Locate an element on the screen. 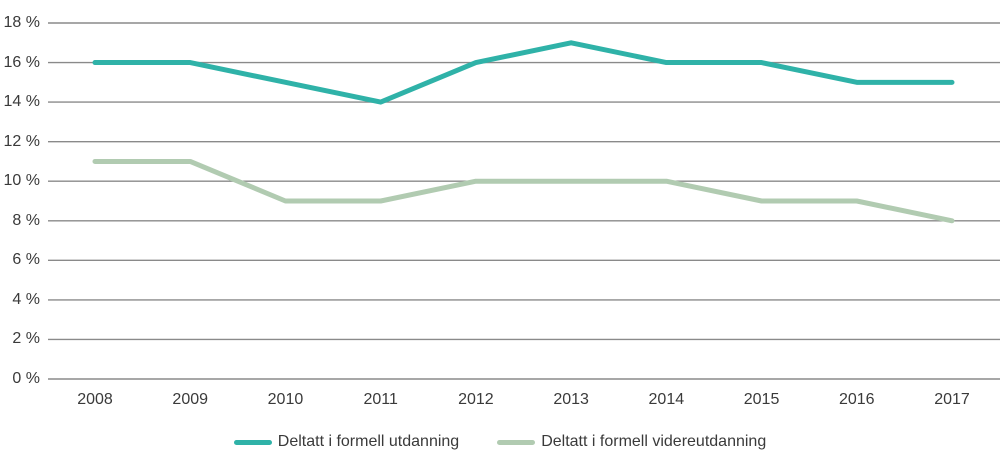  x-tick-label: 2012 is located at coordinates (476, 399).